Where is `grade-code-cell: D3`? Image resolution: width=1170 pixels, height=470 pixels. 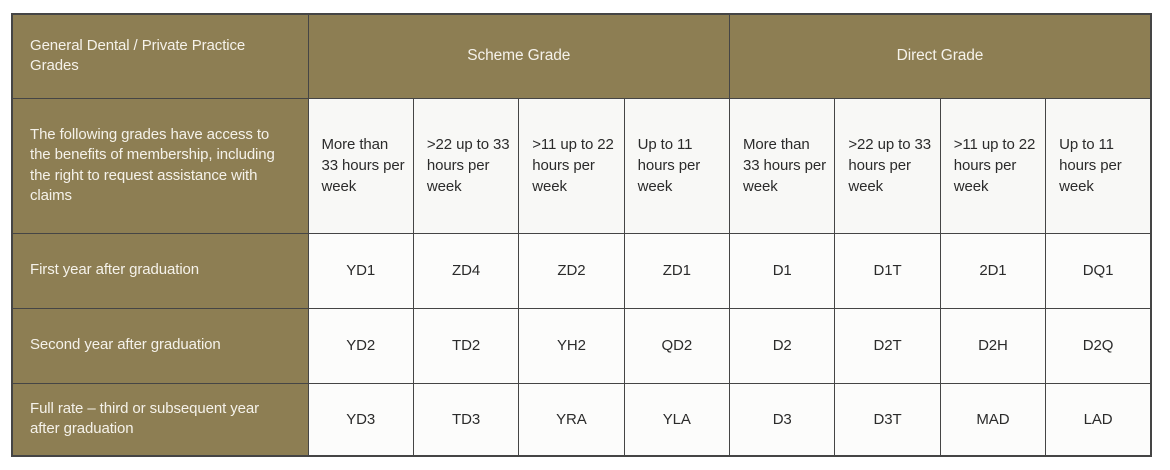 grade-code-cell: D3 is located at coordinates (782, 419).